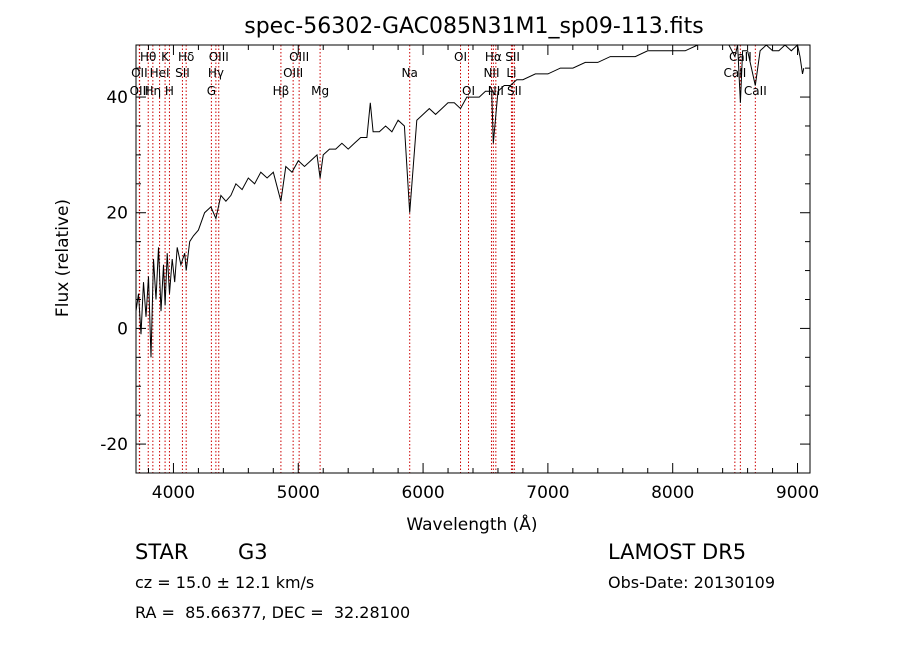 This screenshot has width=900, height=649. Describe the element at coordinates (139, 73) in the screenshot. I see `line-label: OII` at that location.